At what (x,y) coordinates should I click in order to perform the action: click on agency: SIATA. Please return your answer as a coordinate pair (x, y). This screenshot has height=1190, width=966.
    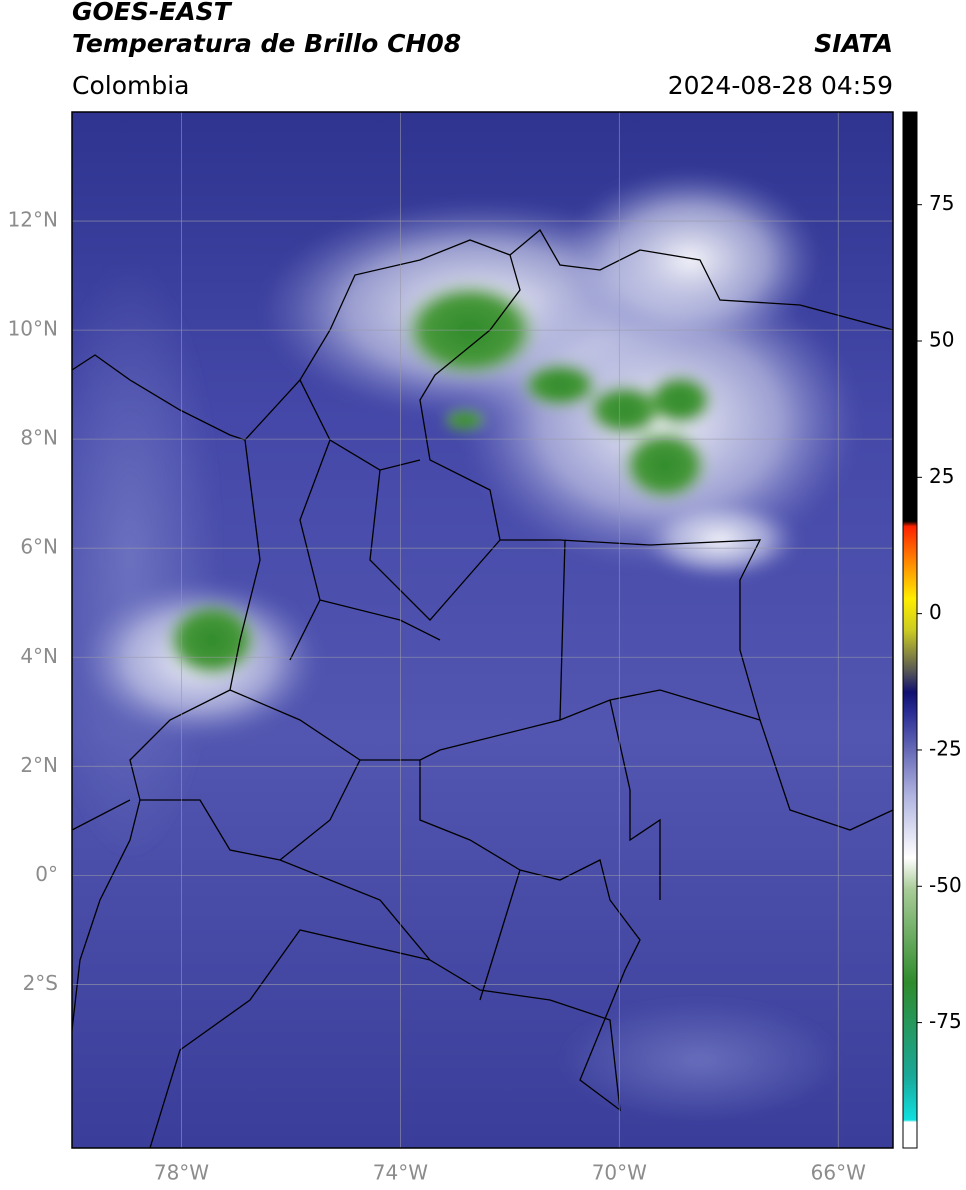
    Looking at the image, I should click on (853, 43).